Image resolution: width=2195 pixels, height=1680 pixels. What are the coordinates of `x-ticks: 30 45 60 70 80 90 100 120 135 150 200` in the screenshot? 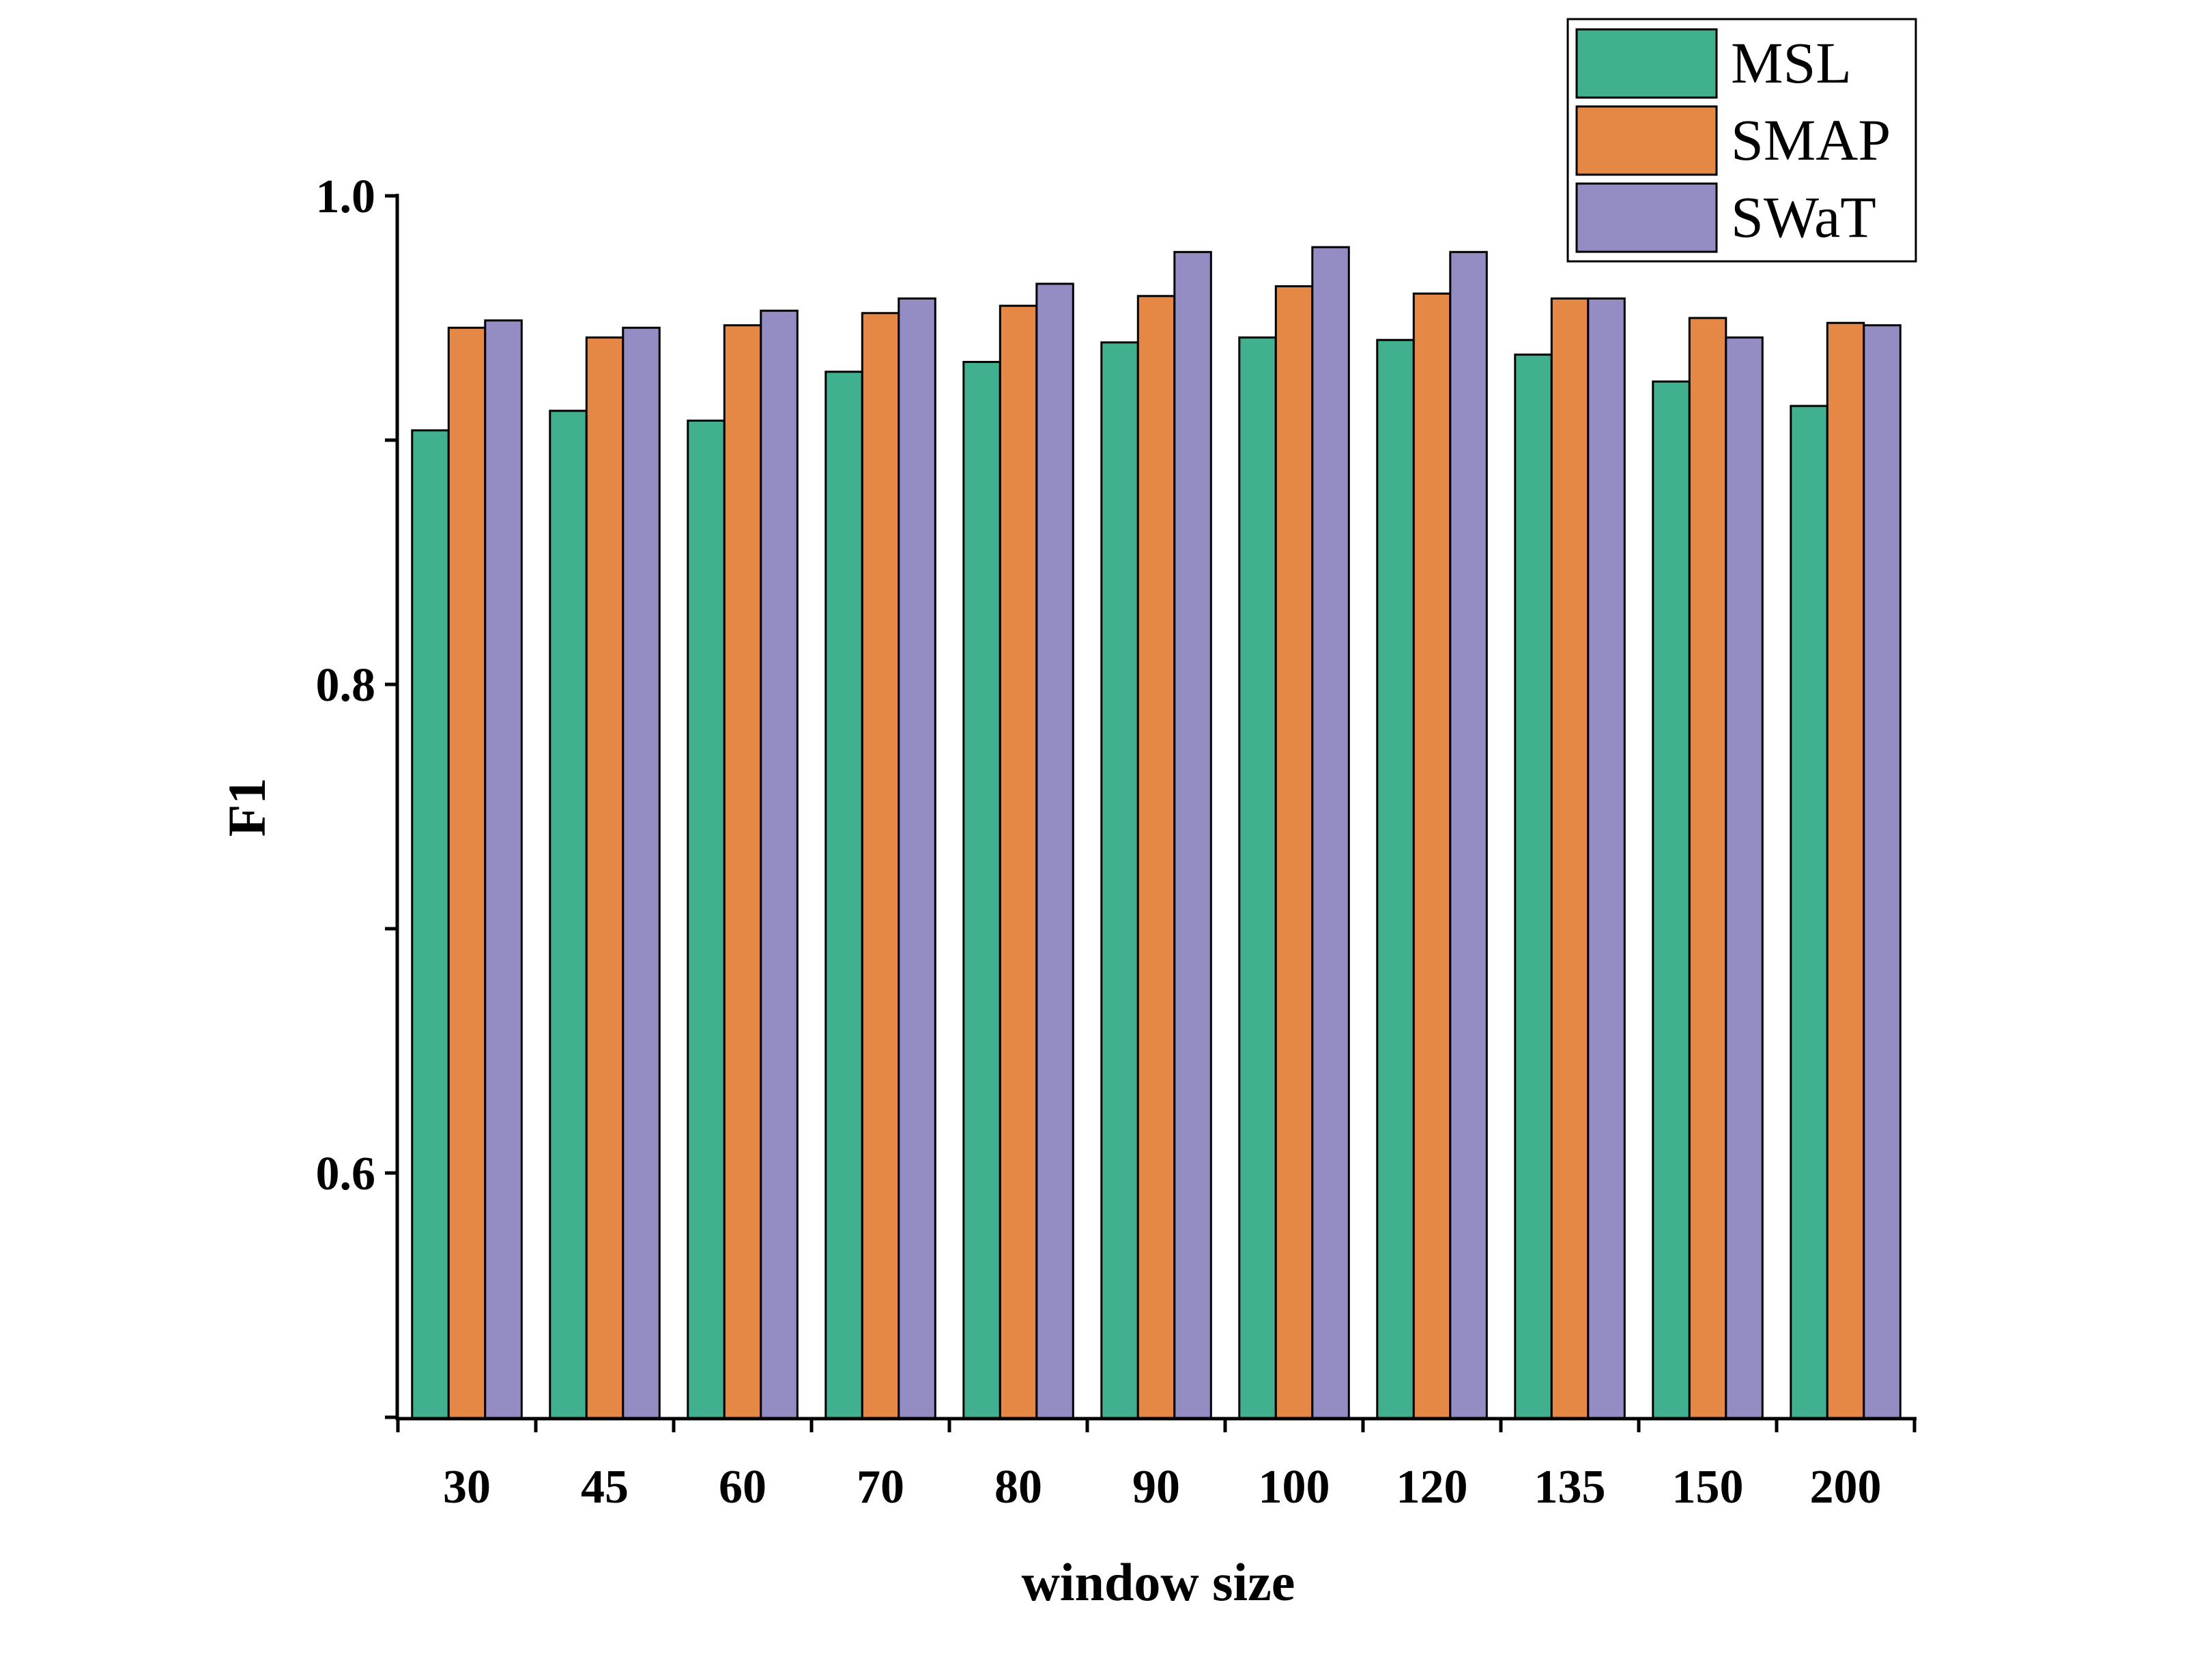 It's located at (1156, 1467).